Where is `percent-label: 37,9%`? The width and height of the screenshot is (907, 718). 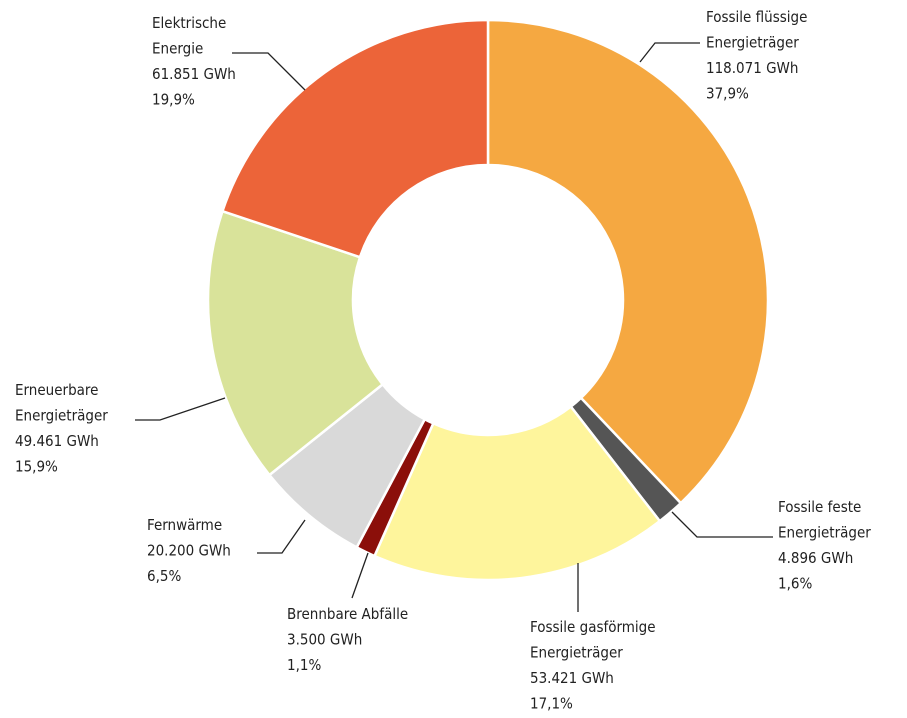
percent-label: 37,9% is located at coordinates (727, 94).